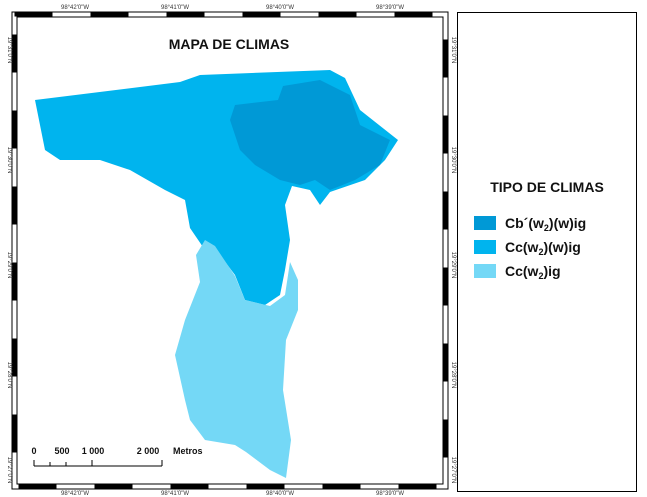  What do you see at coordinates (148, 451) in the screenshot?
I see `scale-label: 2 000` at bounding box center [148, 451].